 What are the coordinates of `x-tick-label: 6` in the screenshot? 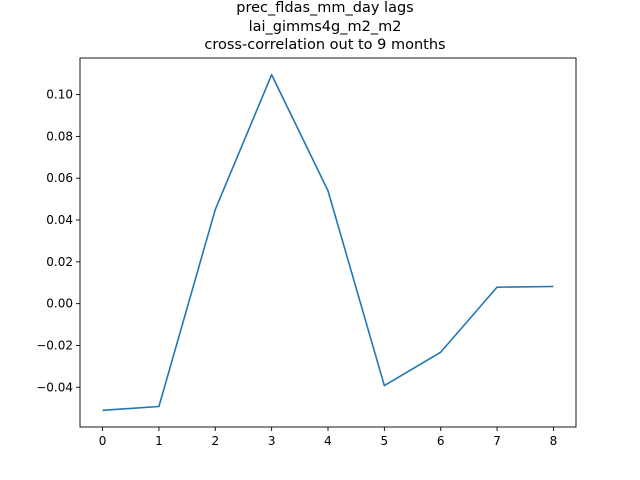 It's located at (441, 441).